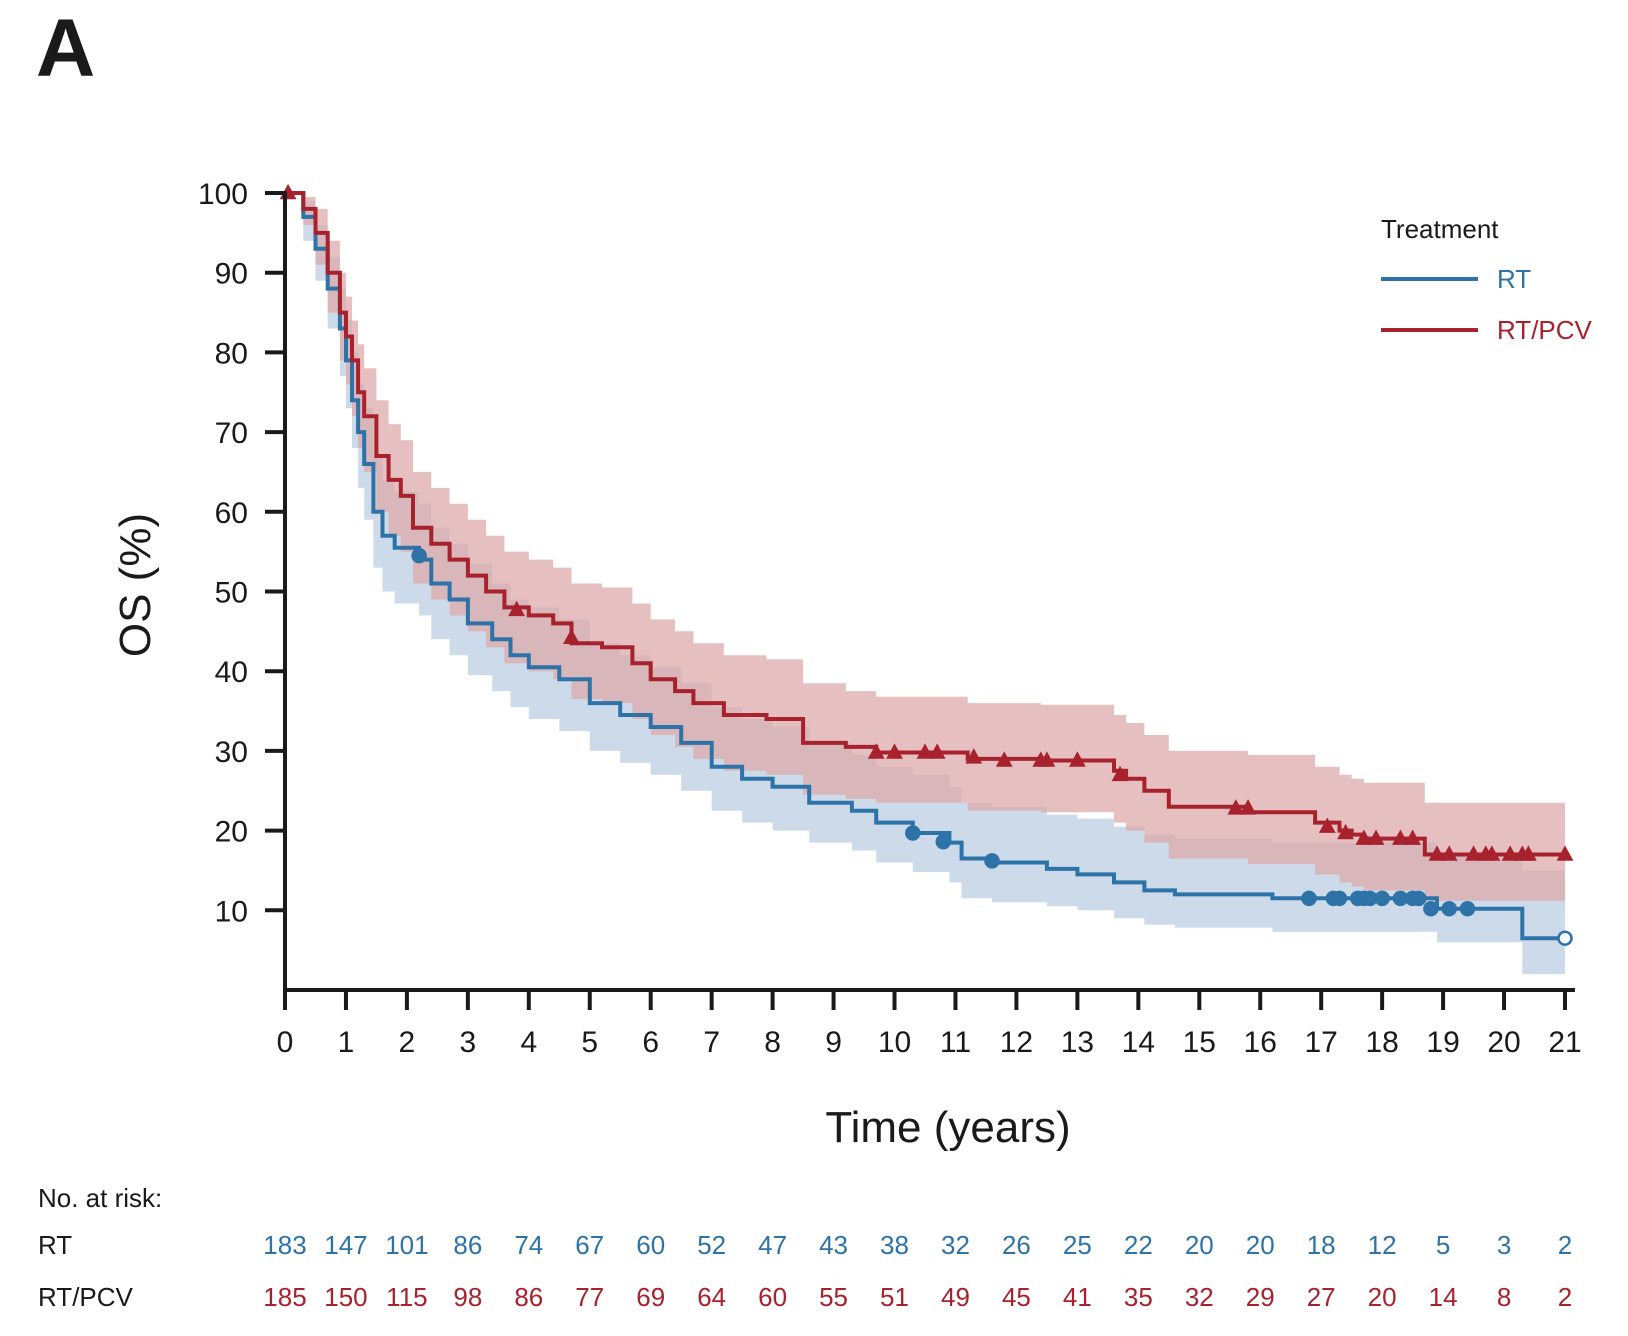 This screenshot has height=1336, width=1628. What do you see at coordinates (407, 1245) in the screenshot?
I see `risk-value: 101` at bounding box center [407, 1245].